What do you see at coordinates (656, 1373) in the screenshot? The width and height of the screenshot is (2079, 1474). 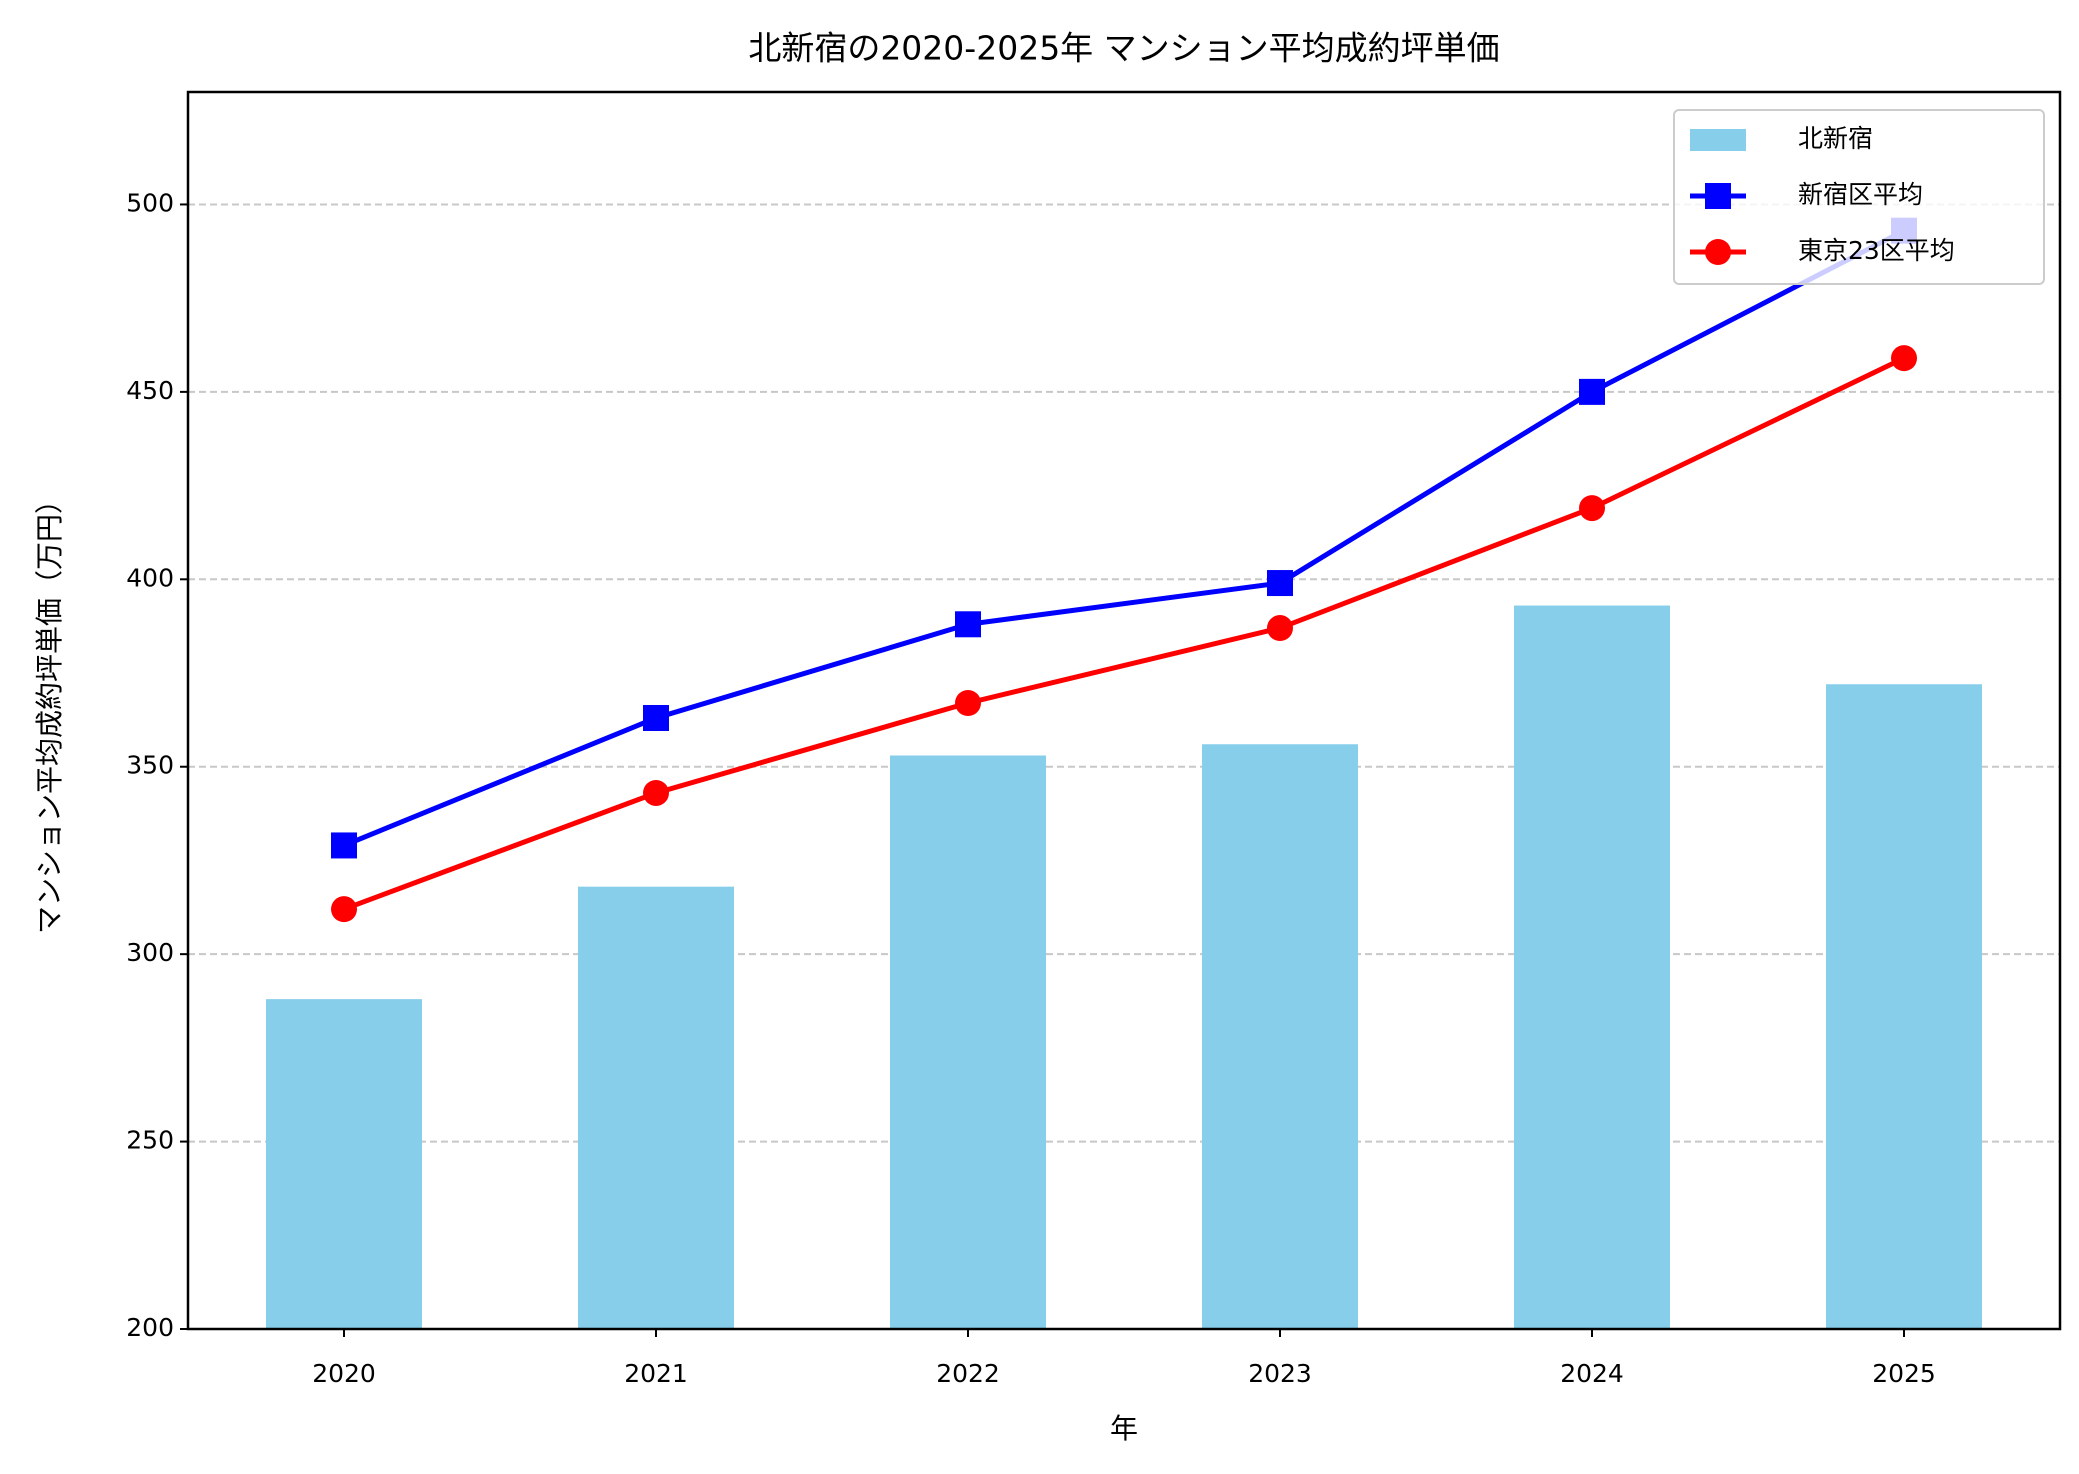 I see `x-tick-label: 2021` at bounding box center [656, 1373].